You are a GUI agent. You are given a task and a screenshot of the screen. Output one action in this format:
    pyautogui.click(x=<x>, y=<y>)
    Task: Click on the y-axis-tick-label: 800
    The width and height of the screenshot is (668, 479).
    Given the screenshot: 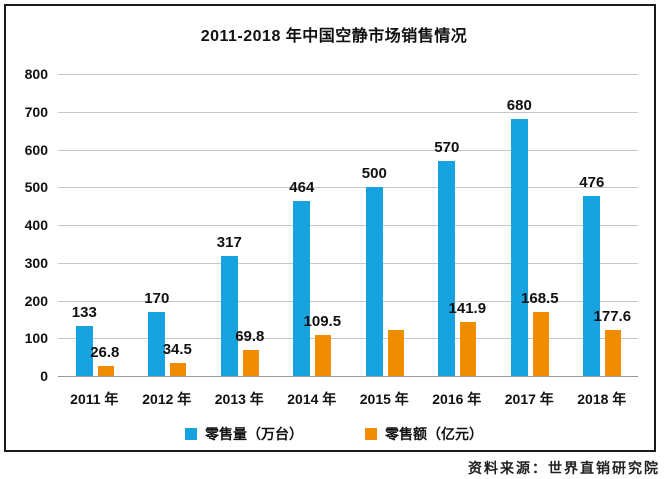 What is the action you would take?
    pyautogui.click(x=36, y=74)
    